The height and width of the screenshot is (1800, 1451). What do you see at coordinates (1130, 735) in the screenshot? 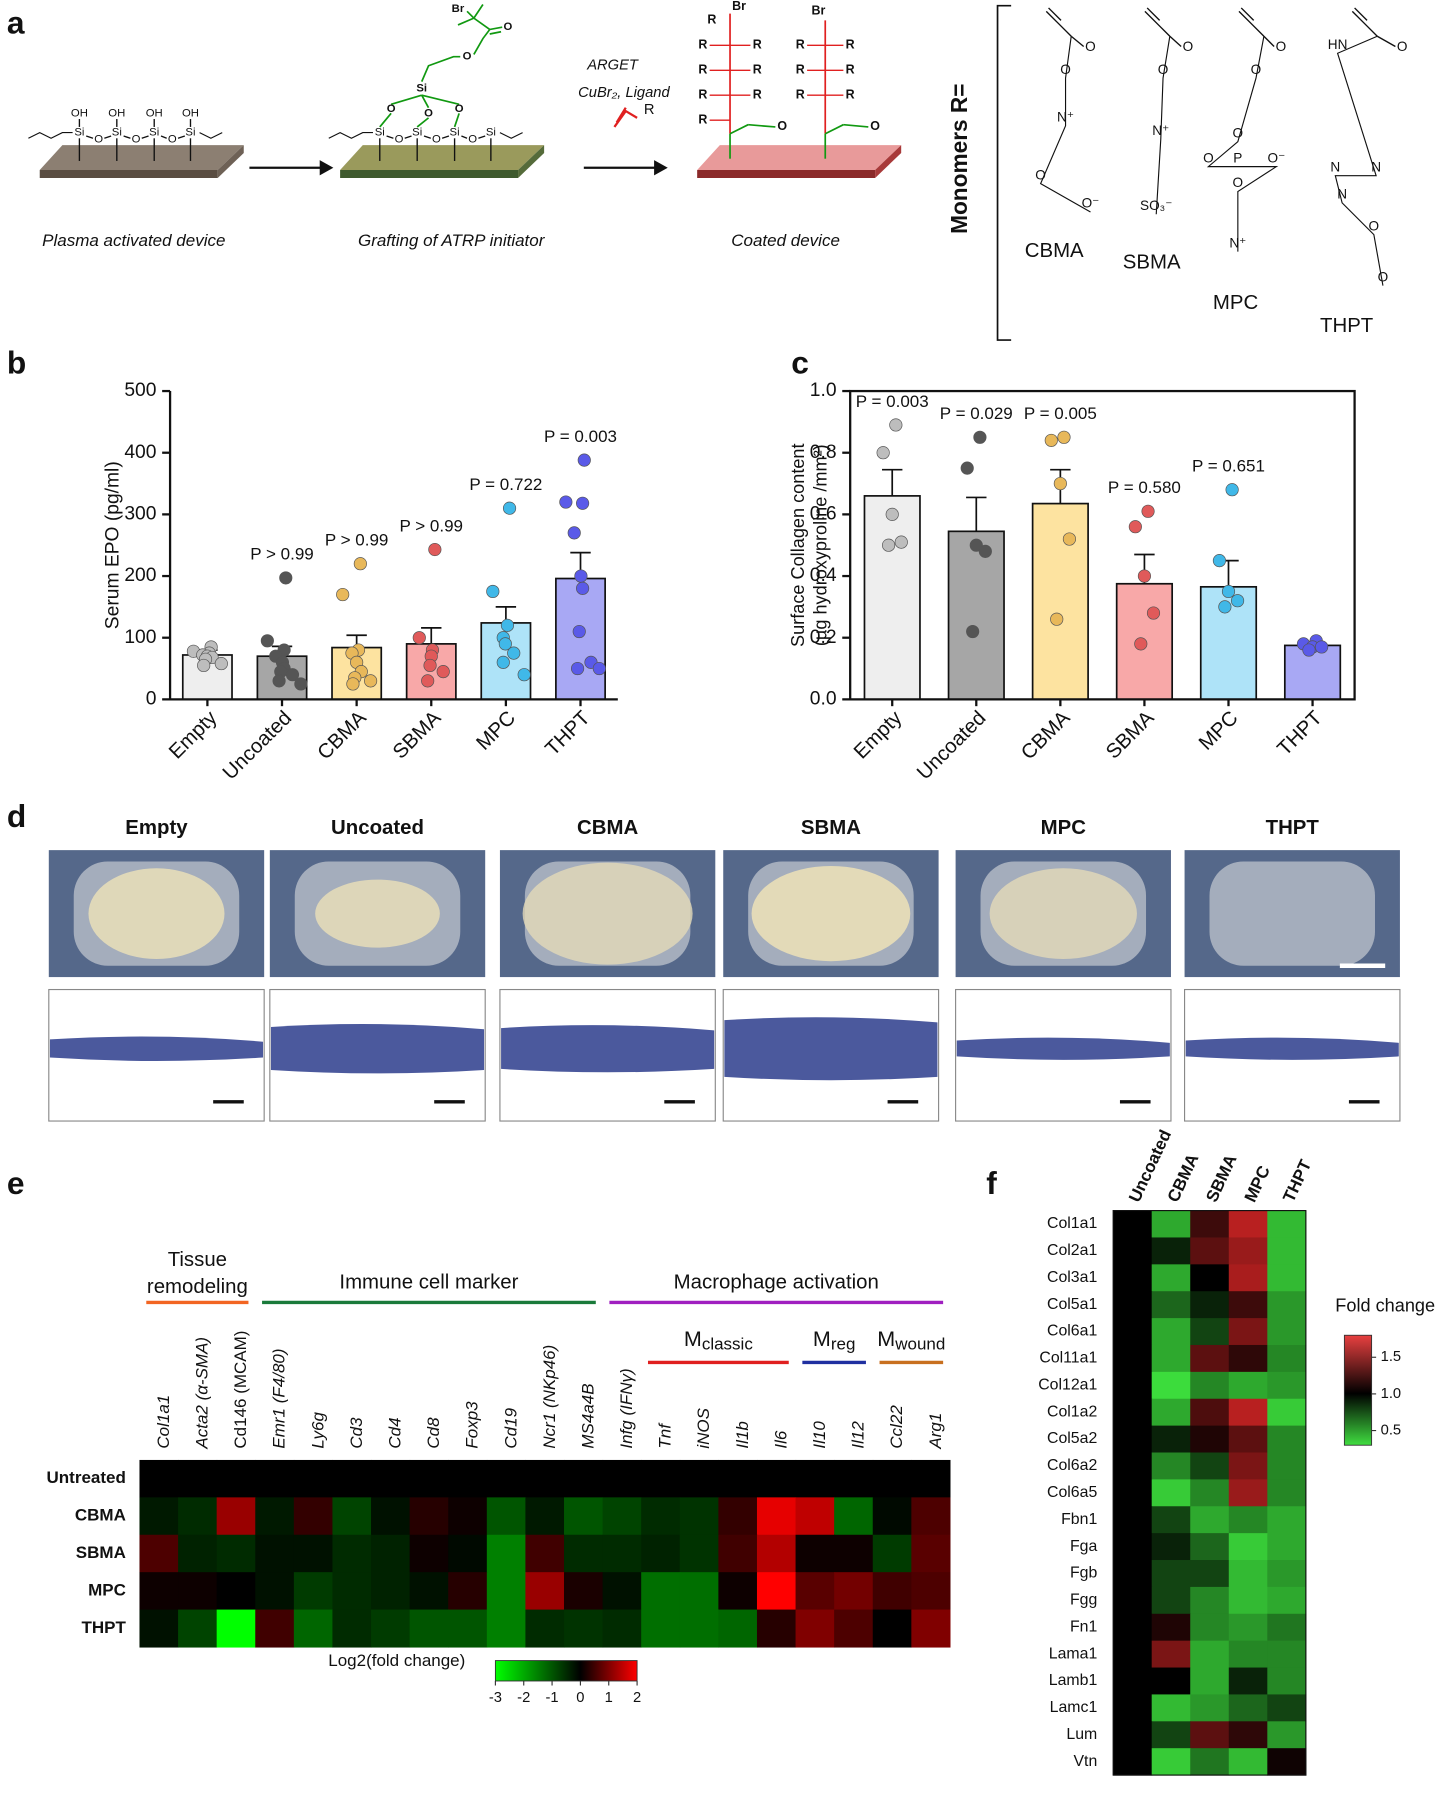
I see `x-tick-label: SBMA` at bounding box center [1130, 735].